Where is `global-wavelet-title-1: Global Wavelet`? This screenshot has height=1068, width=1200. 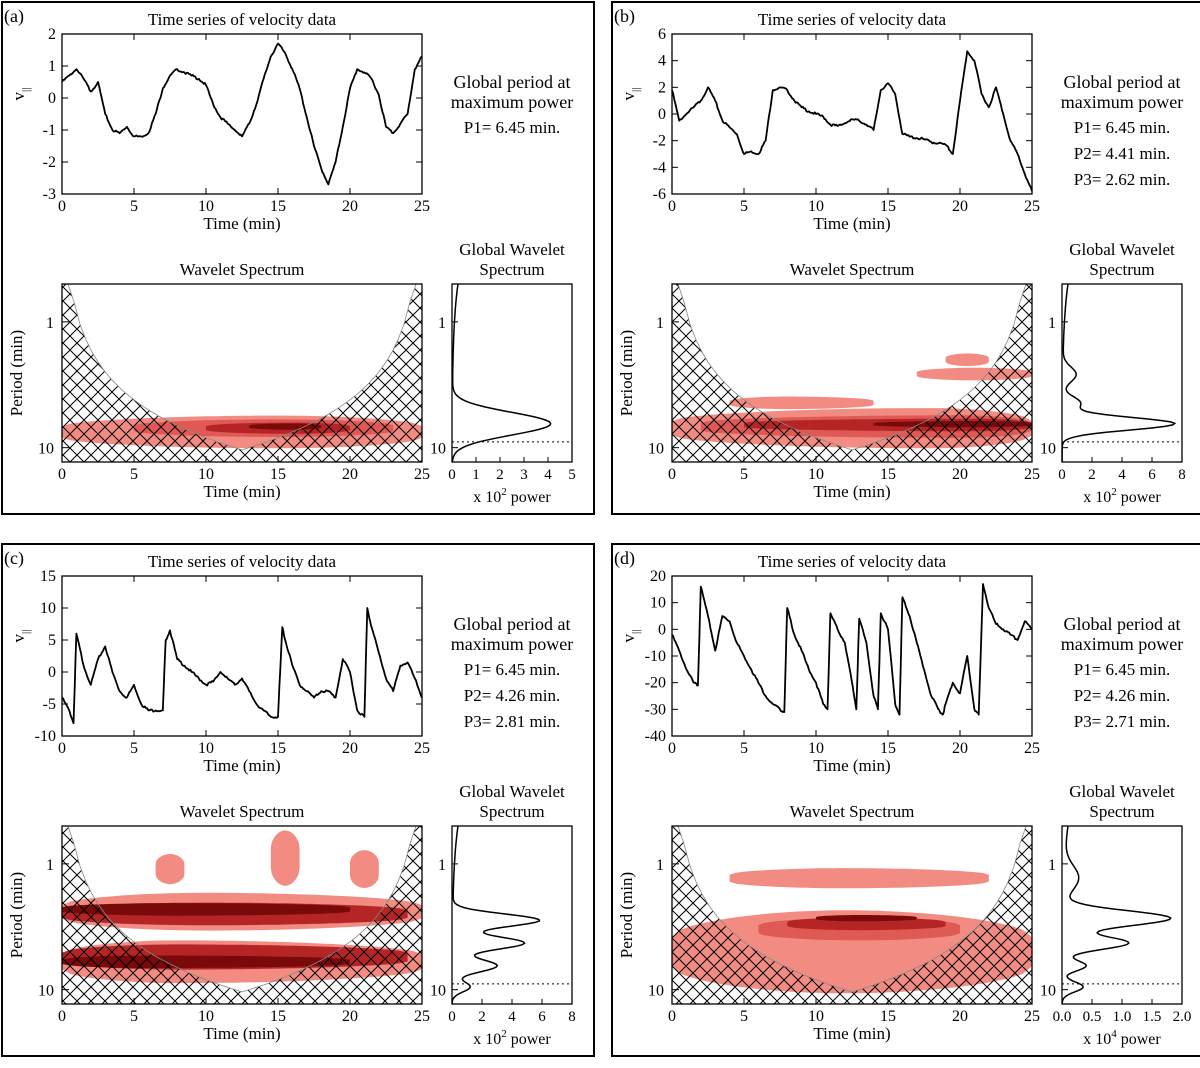 global-wavelet-title-1: Global Wavelet is located at coordinates (1122, 249).